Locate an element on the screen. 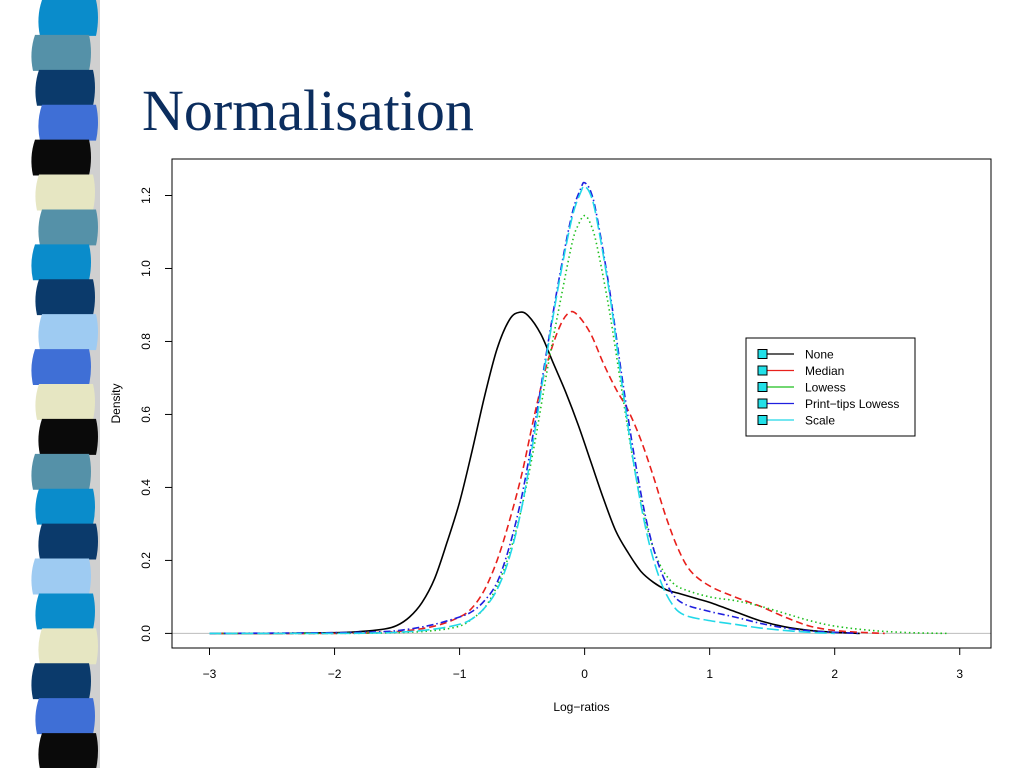 The height and width of the screenshot is (768, 1024). y-tick-label: 0.6 is located at coordinates (146, 414).